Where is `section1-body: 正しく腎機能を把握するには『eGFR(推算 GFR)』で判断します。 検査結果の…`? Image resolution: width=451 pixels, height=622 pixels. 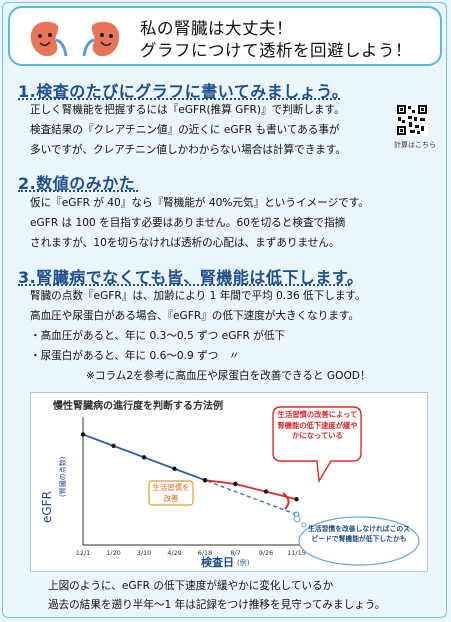
section1-body: 正しく腎機能を把握するには『eGFR(推算 GFR)』で判断します。 検査結果の… is located at coordinates (188, 130).